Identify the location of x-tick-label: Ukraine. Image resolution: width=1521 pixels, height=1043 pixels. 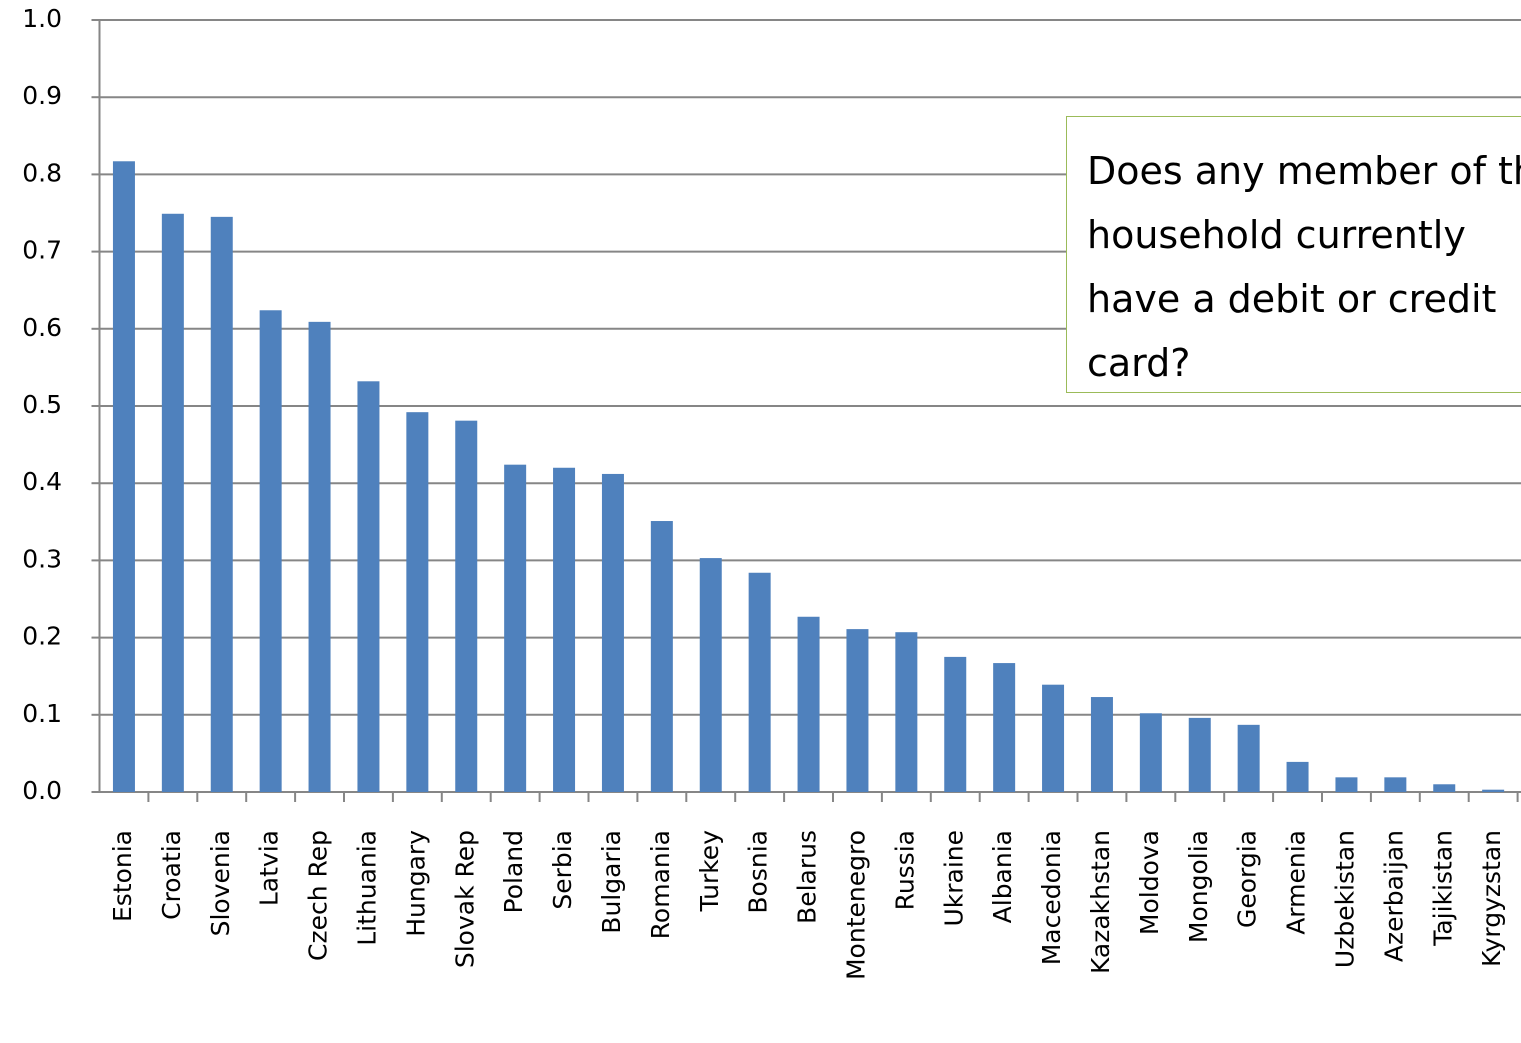
(953, 878).